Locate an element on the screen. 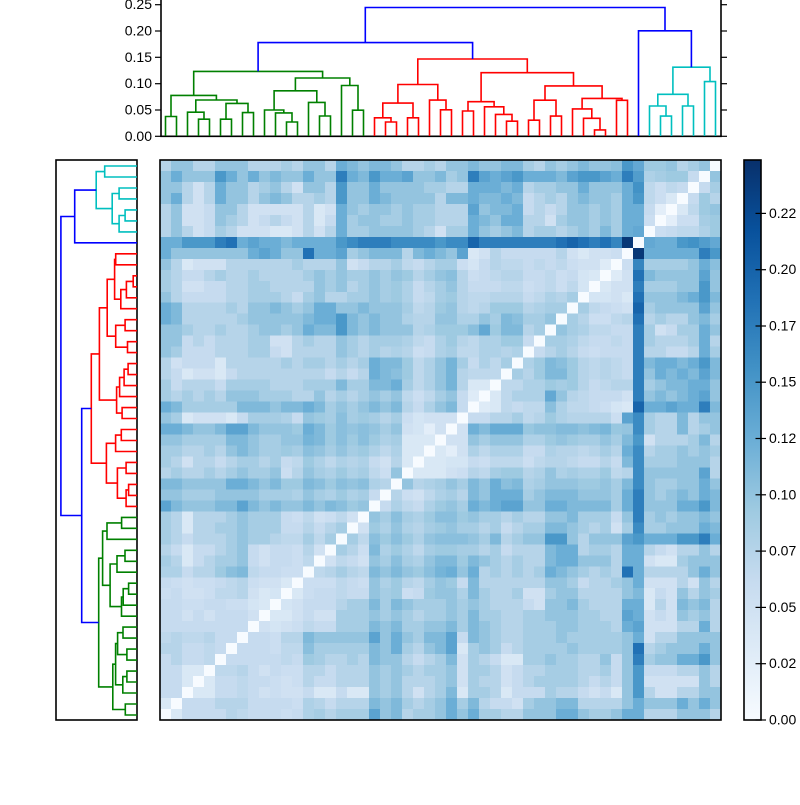  svg-text: 0.07 is located at coordinates (782, 551).